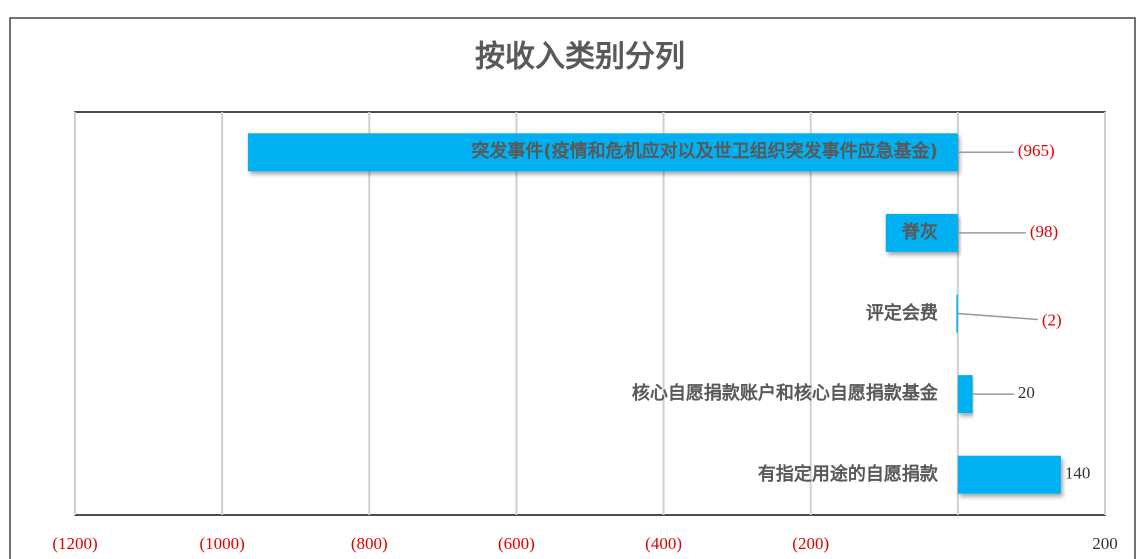 The width and height of the screenshot is (1140, 559). What do you see at coordinates (1026, 392) in the screenshot?
I see `value-label: 20` at bounding box center [1026, 392].